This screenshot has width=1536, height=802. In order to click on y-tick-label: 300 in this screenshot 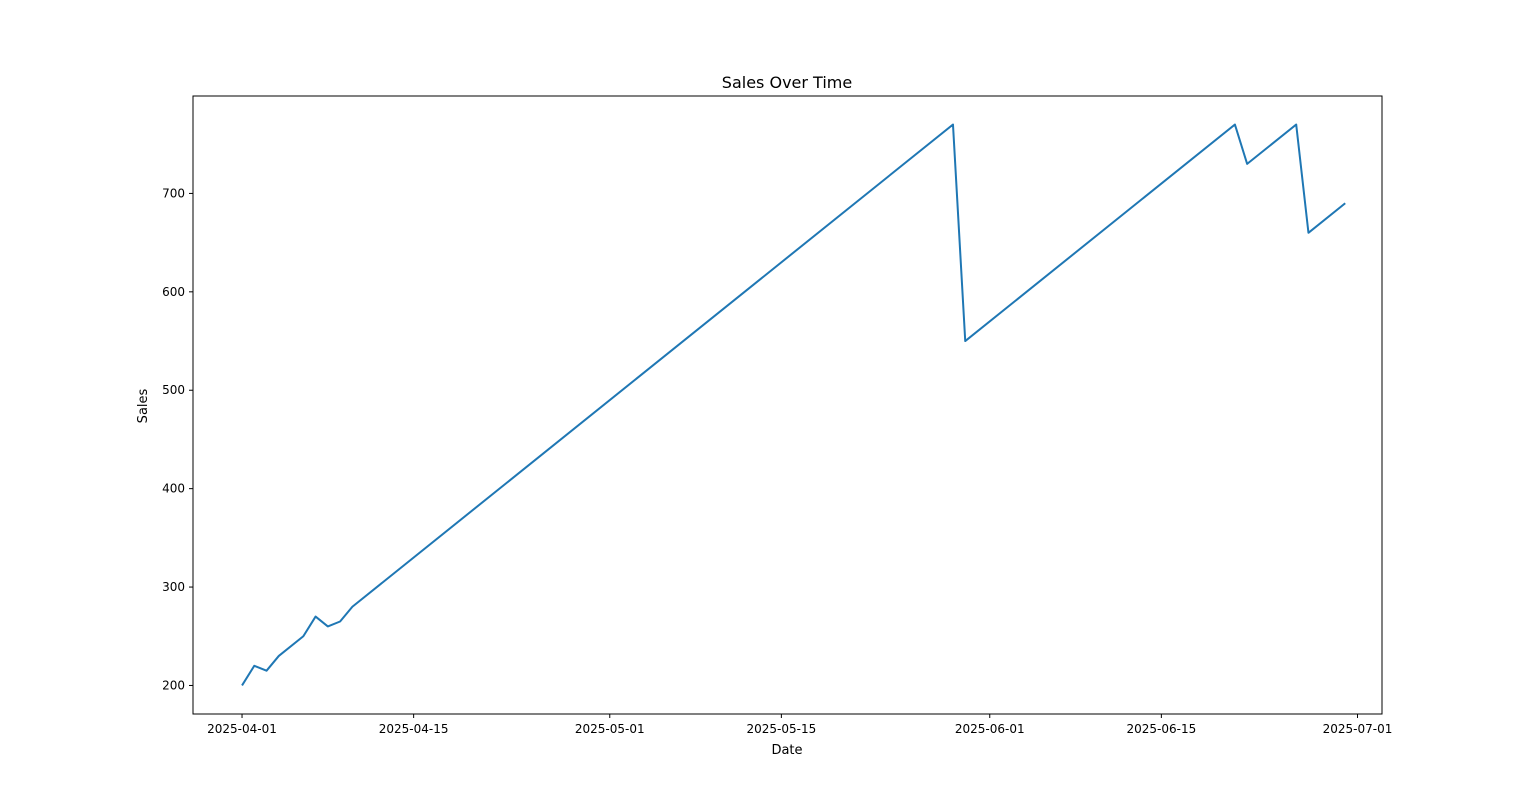, I will do `click(173, 587)`.